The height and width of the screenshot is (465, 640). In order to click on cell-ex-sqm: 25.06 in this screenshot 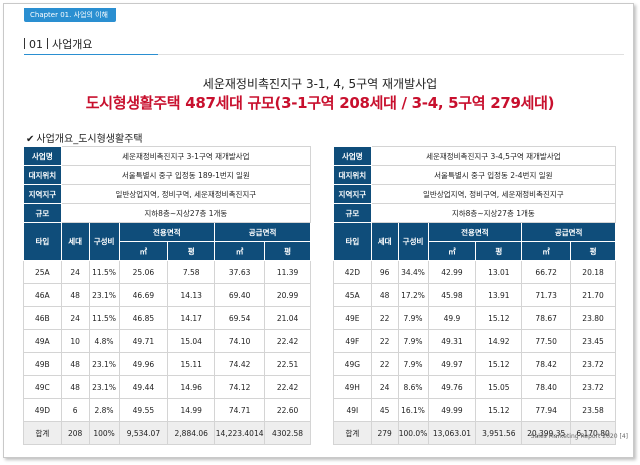, I will do `click(143, 272)`.